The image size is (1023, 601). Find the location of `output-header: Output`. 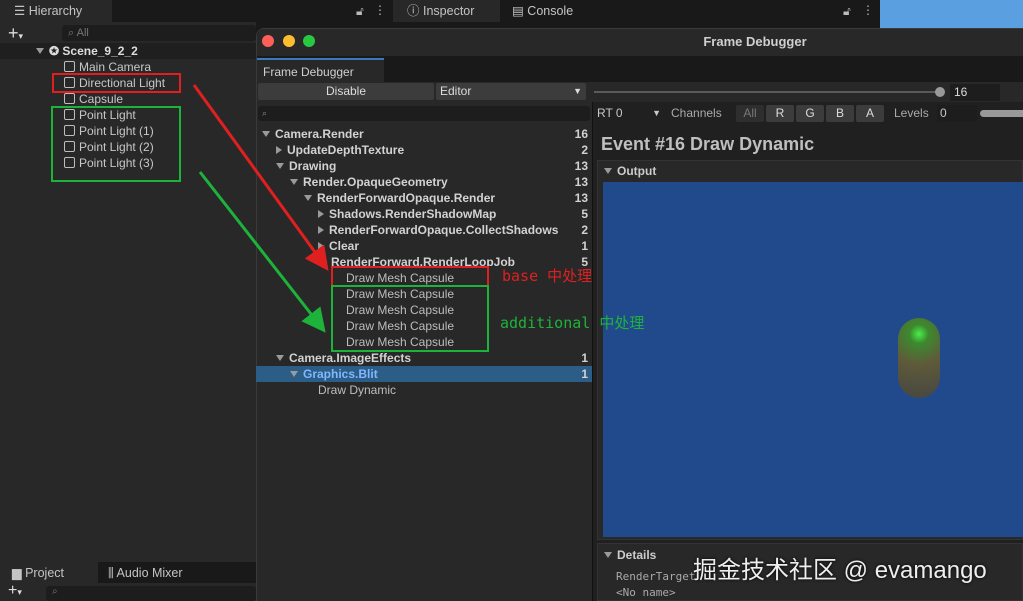

output-header: Output is located at coordinates (630, 171).